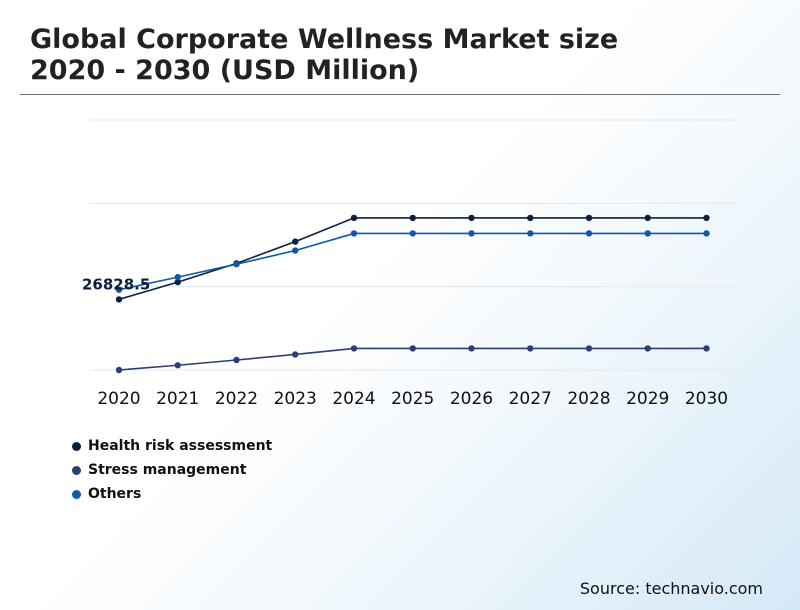 The image size is (800, 610). I want to click on legend-marker-others, so click(76, 494).